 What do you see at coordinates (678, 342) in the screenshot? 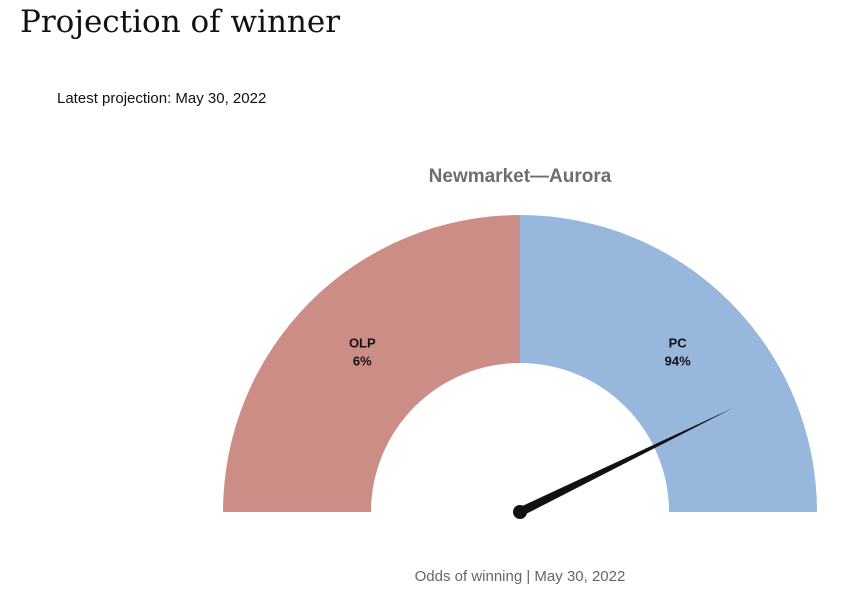
I see `slice-label-pc: PC` at bounding box center [678, 342].